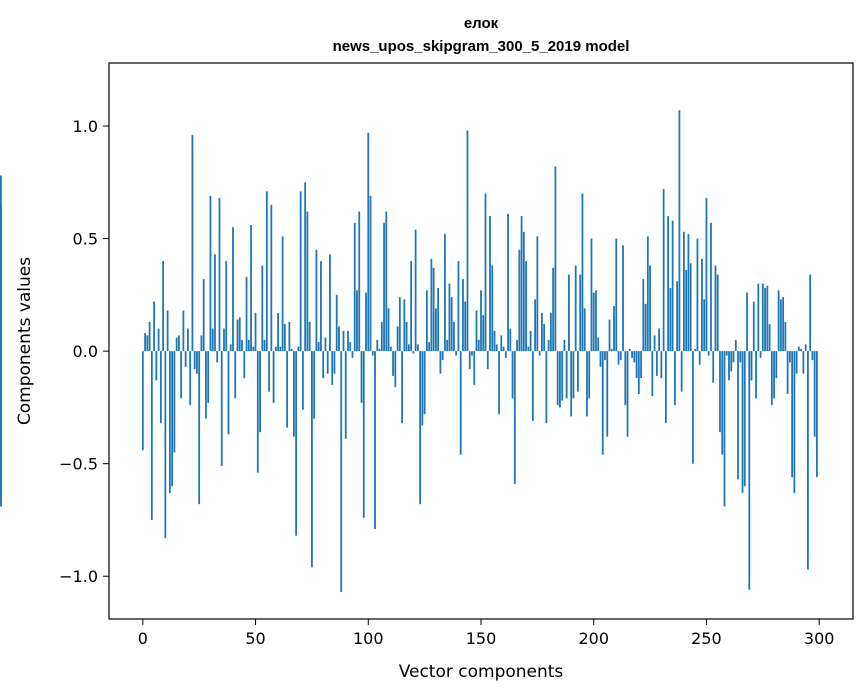 This screenshot has width=867, height=696. What do you see at coordinates (368, 638) in the screenshot?
I see `x-tick-label: 100` at bounding box center [368, 638].